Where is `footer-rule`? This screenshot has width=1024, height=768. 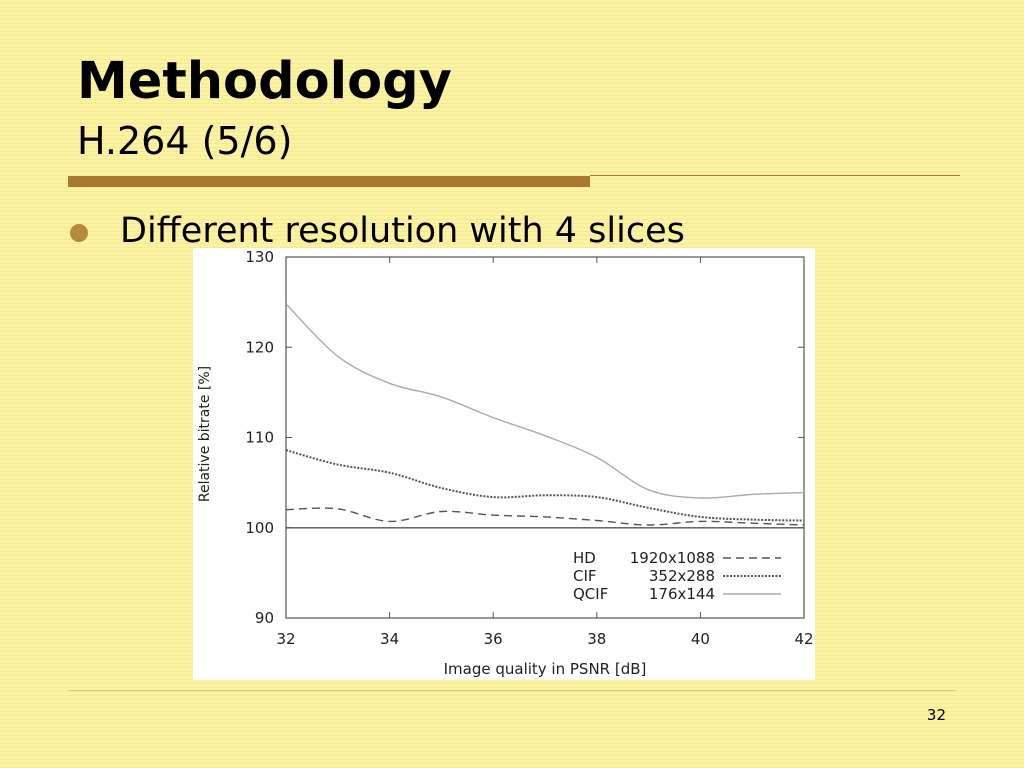 footer-rule is located at coordinates (512, 690).